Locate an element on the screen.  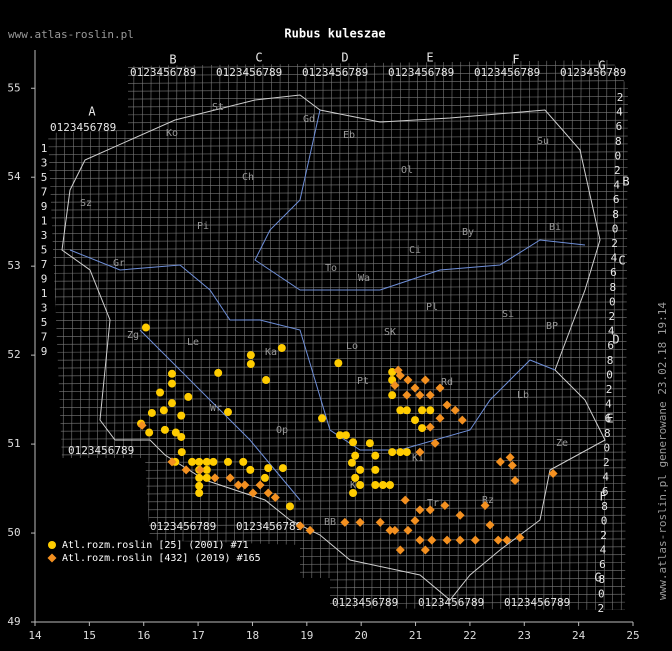
x-tick-label: 25 is located at coordinates (632, 635).